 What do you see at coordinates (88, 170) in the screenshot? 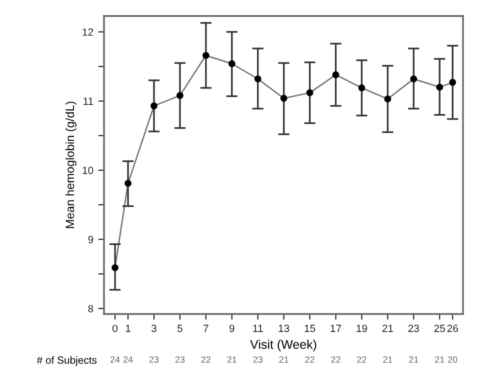
I see `y-tick-label: 10` at bounding box center [88, 170].